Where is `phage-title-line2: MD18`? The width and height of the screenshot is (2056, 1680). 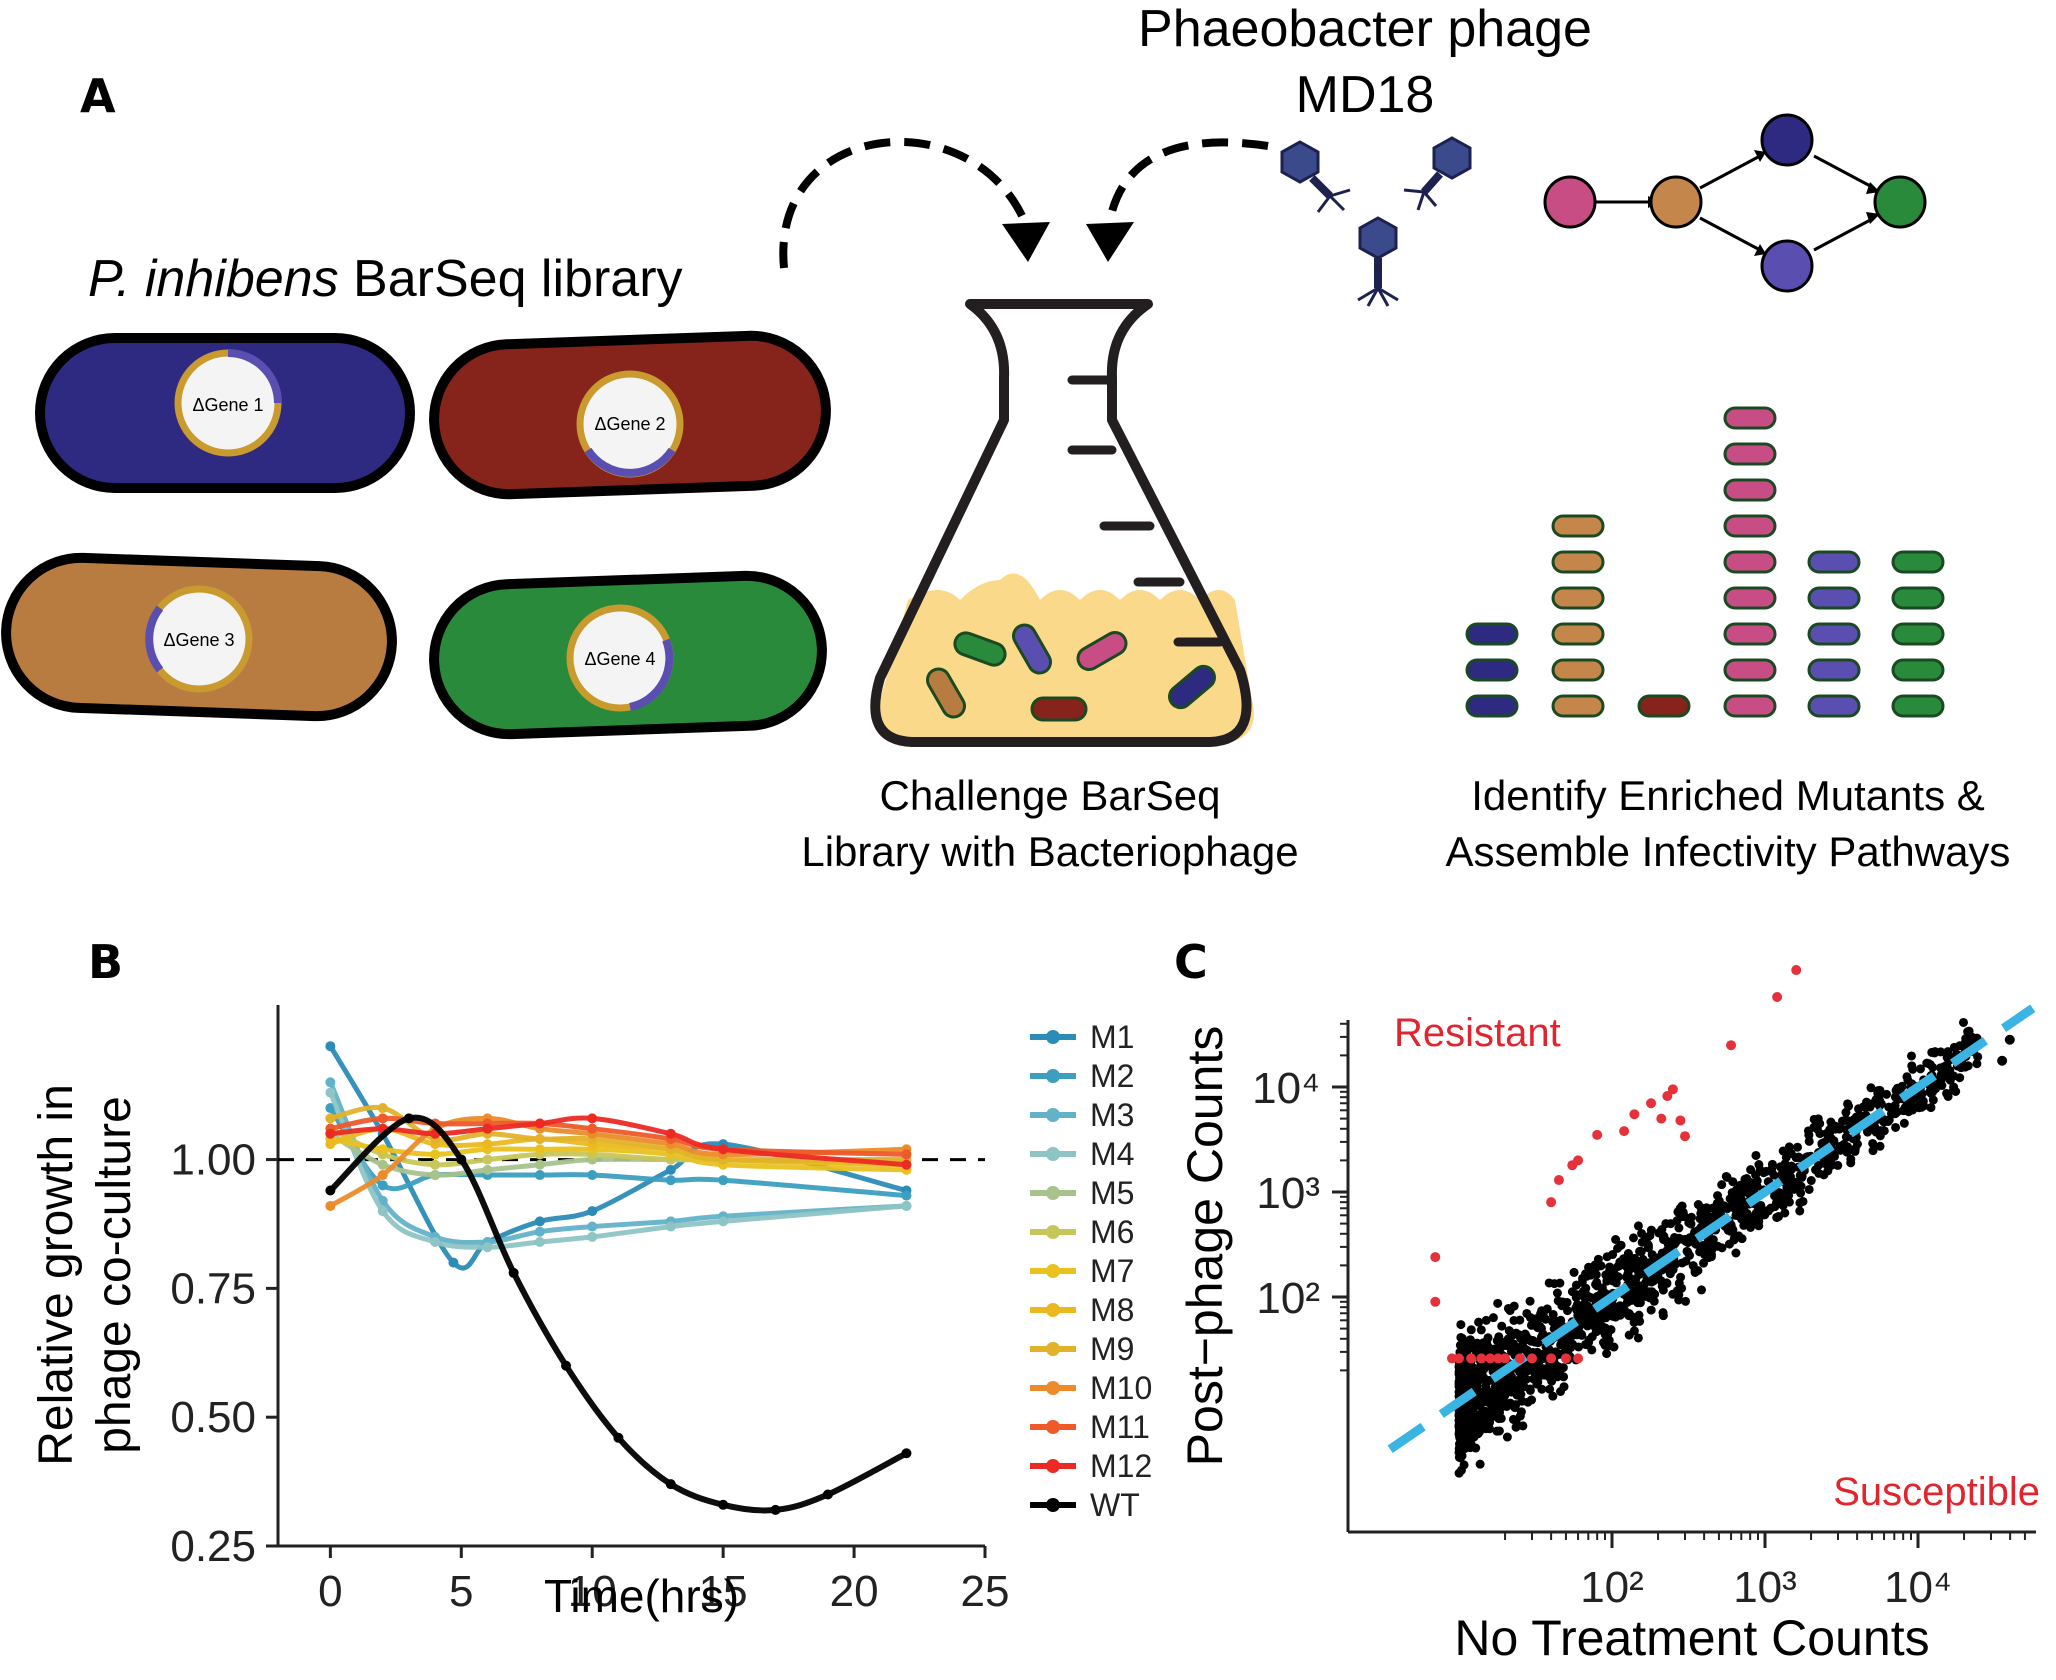
phage-title-line2: MD18 is located at coordinates (1365, 95).